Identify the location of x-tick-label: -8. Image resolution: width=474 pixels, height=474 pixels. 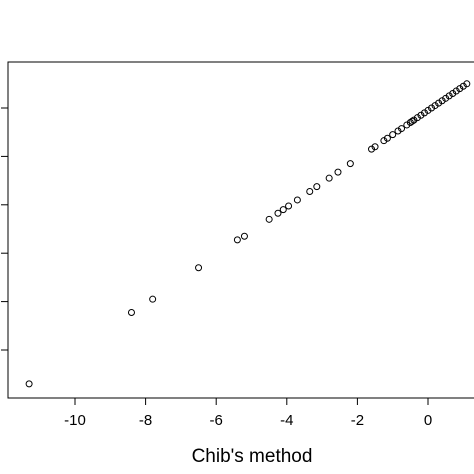
(145, 420).